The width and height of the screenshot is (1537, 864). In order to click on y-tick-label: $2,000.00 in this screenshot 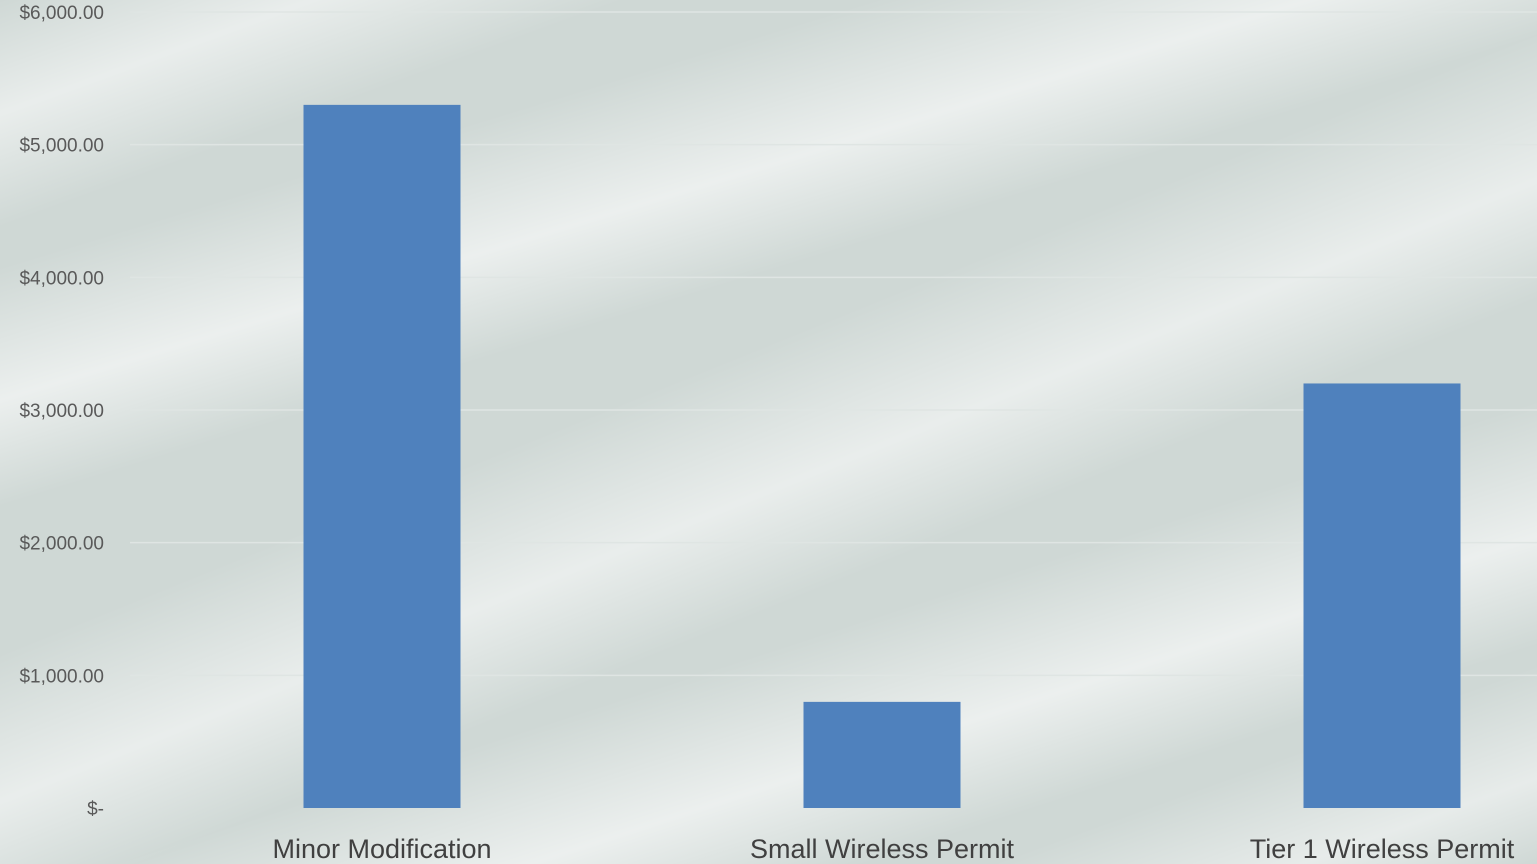, I will do `click(61, 544)`.